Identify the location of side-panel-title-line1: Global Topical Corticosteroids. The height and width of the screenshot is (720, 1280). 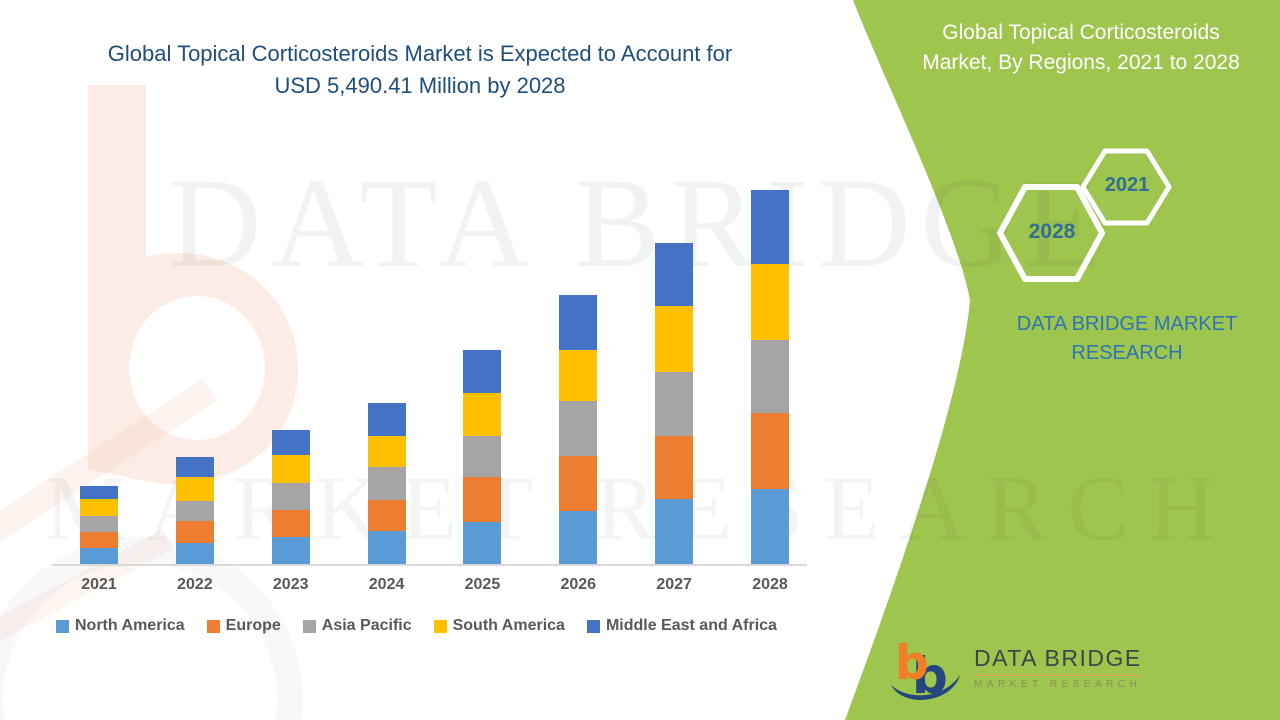
(1081, 32).